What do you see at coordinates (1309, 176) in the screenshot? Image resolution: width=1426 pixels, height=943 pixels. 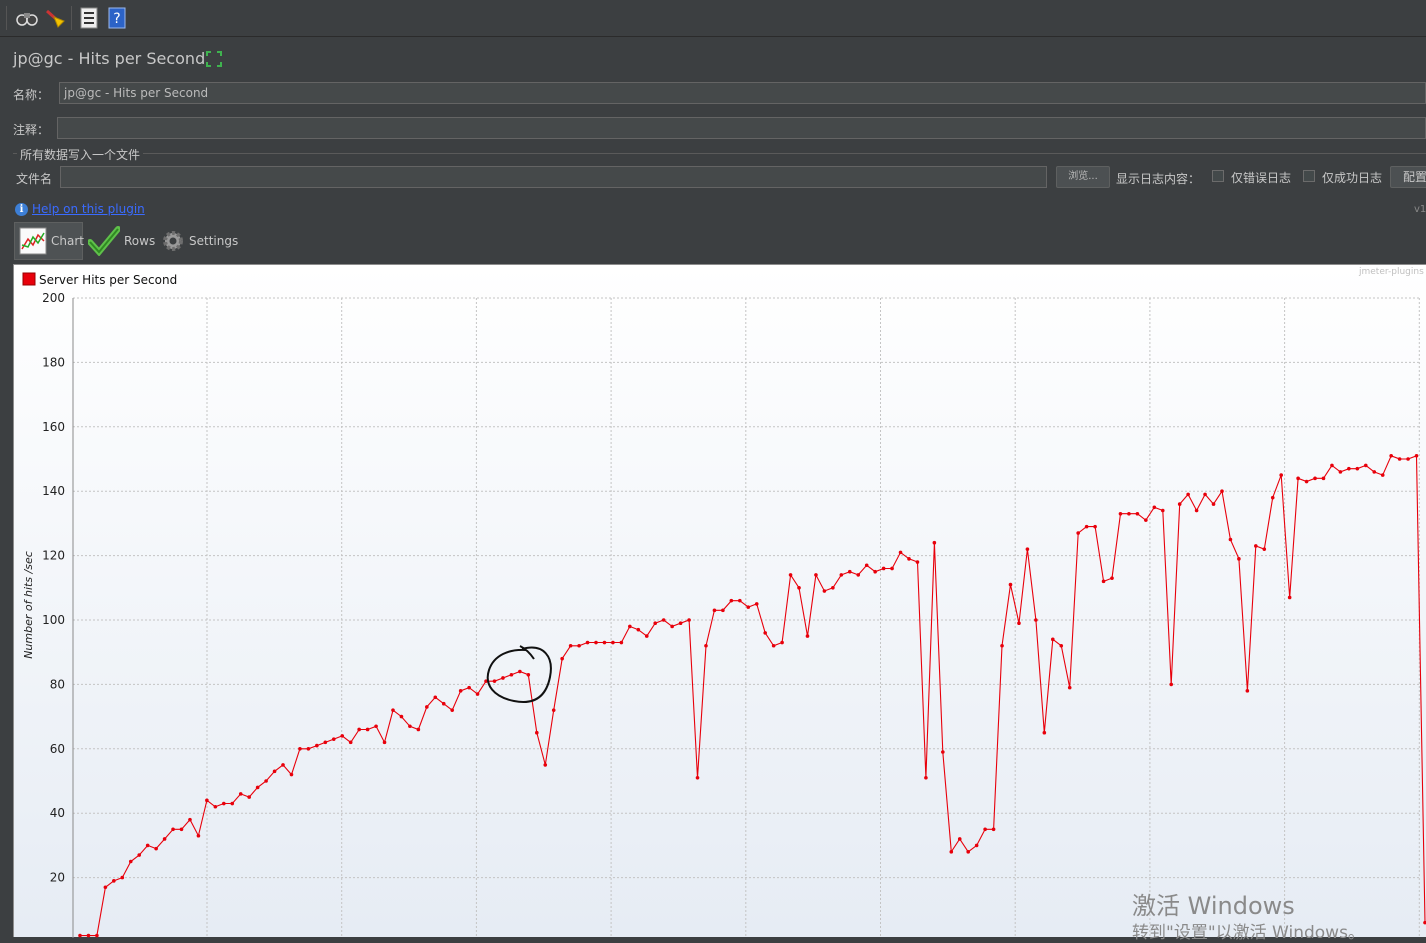 I see `success-only-checkbox` at bounding box center [1309, 176].